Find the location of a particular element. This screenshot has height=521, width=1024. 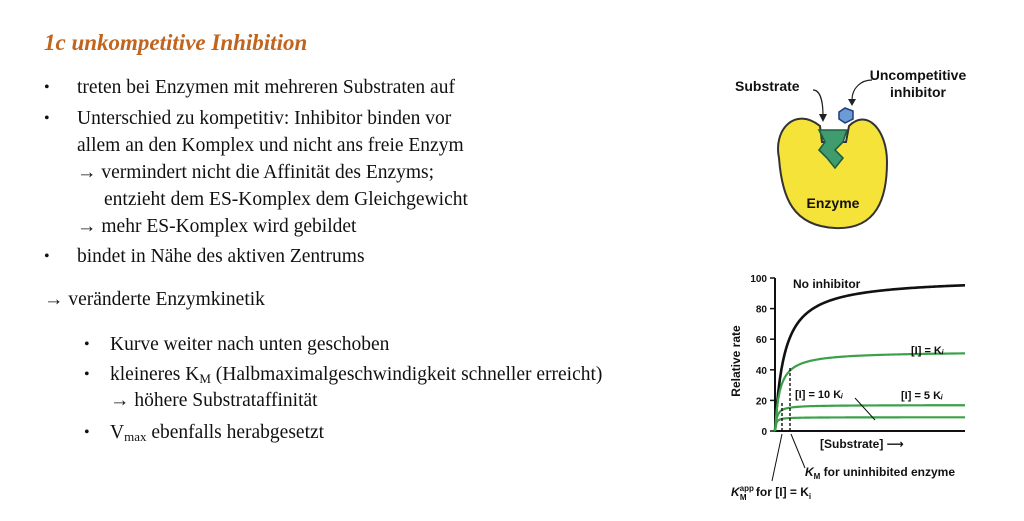

y-tick-label: 100 is located at coordinates (758, 279).